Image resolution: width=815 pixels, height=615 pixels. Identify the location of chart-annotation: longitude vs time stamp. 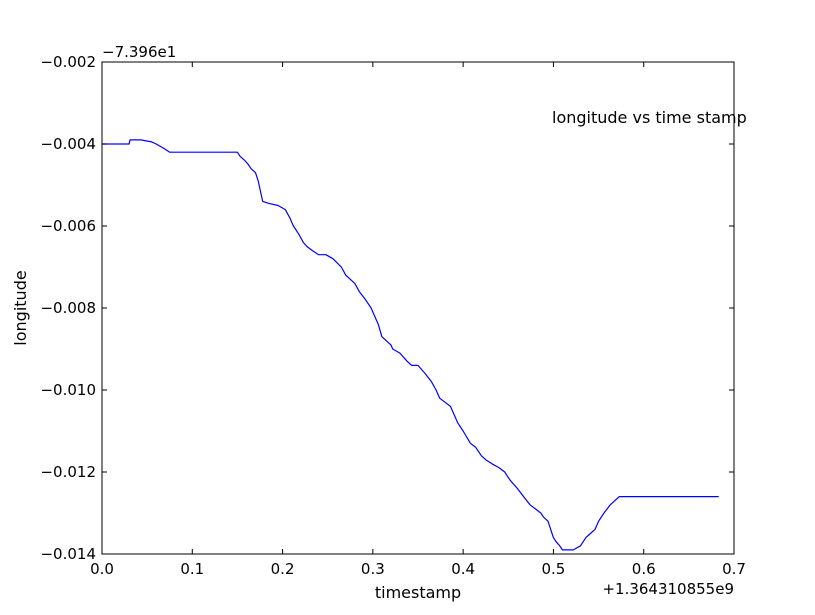
(649, 117).